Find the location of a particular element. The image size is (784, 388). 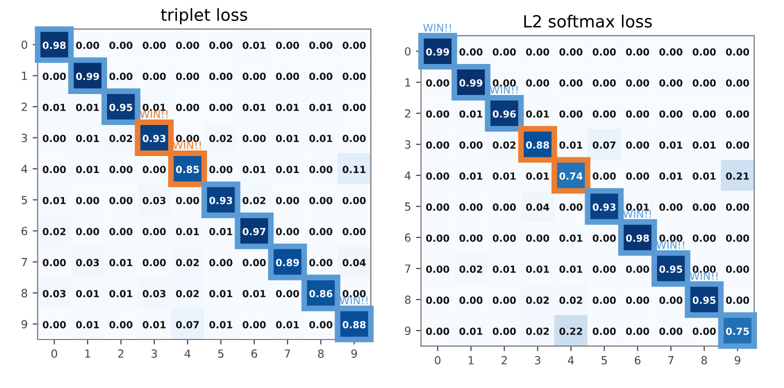

data-label: 0.88 is located at coordinates (354, 324).